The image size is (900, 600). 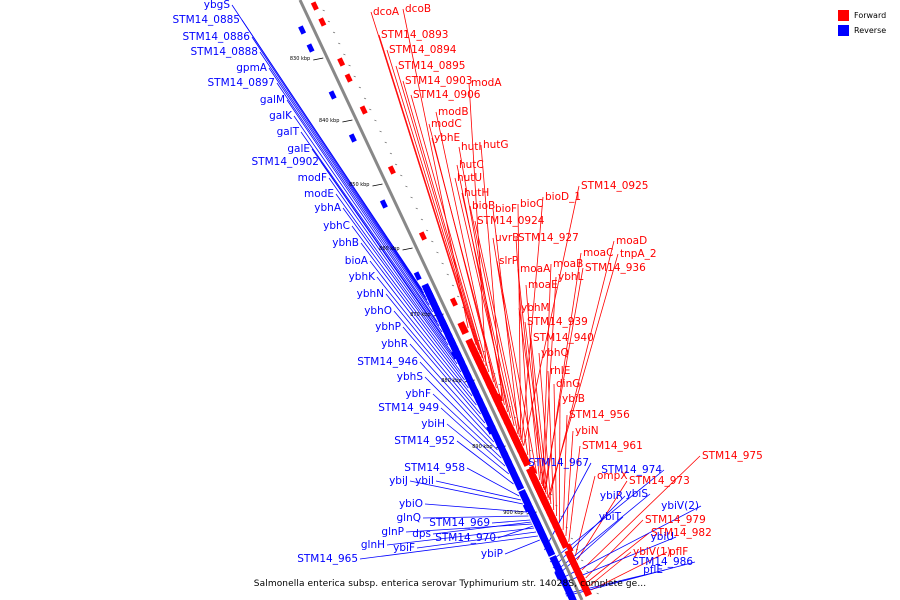 I want to click on label-mode: modE, so click(x=319, y=194).